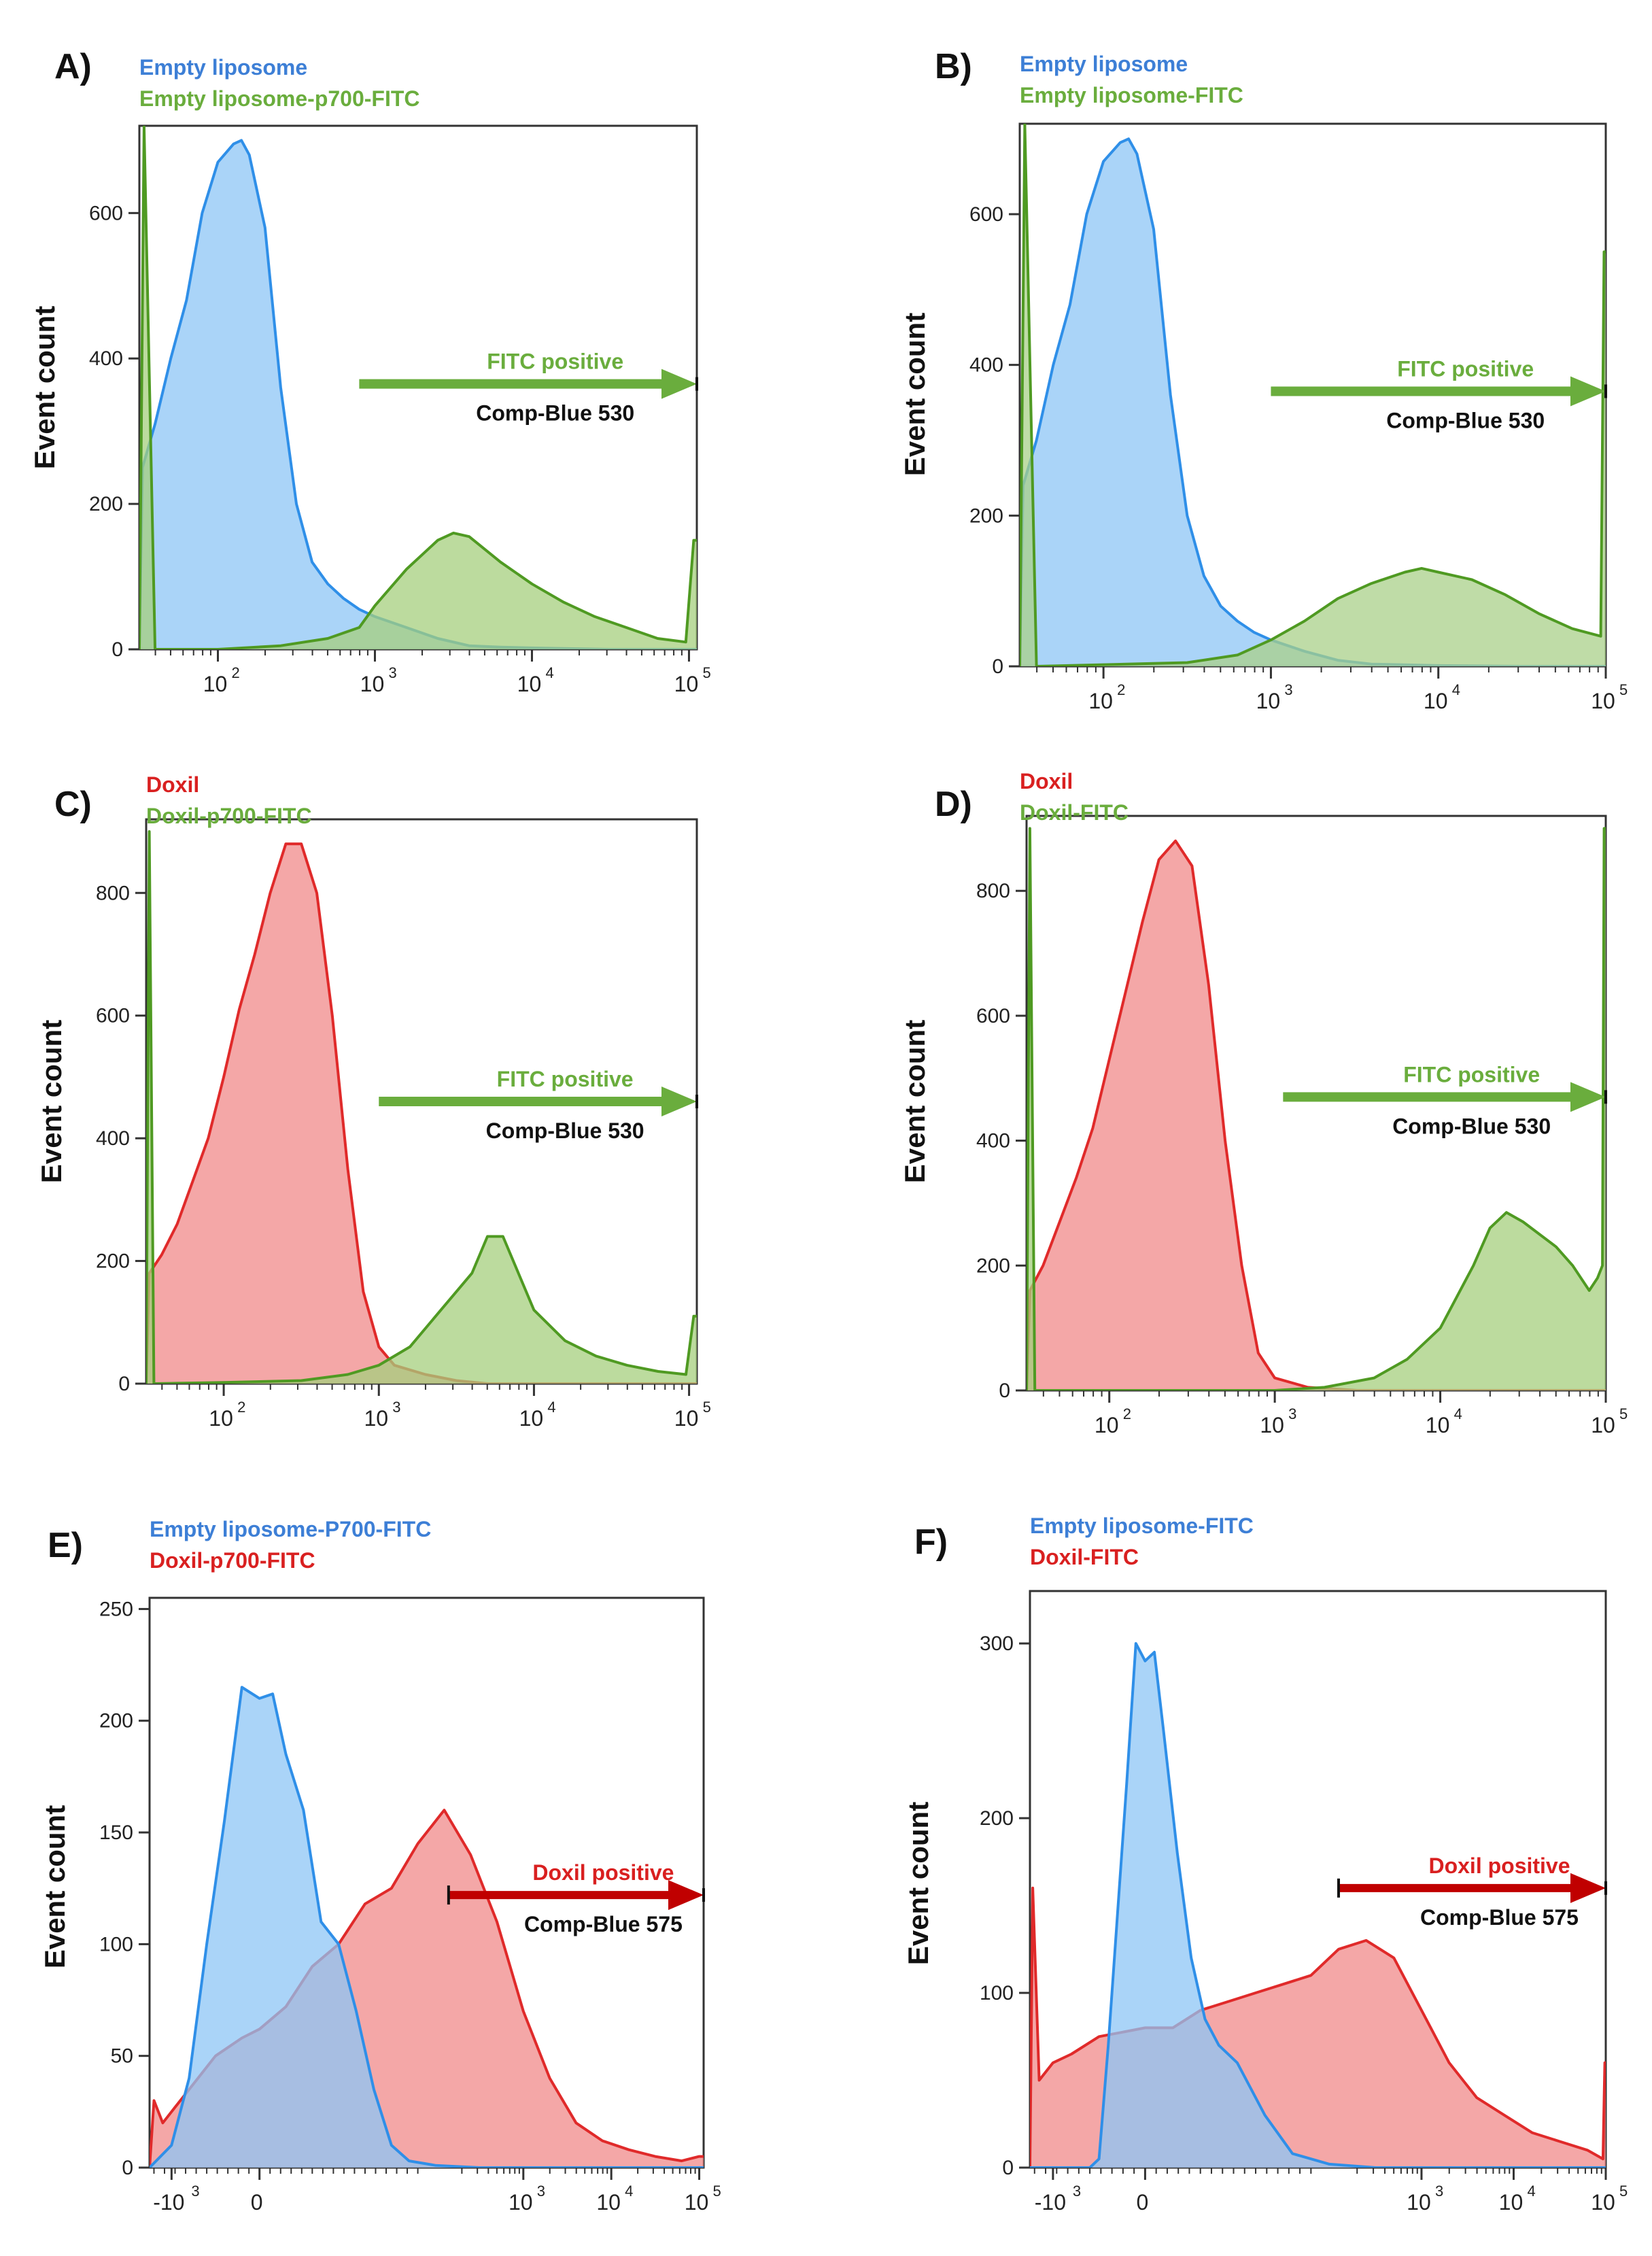 Image resolution: width=1652 pixels, height=2256 pixels. I want to click on panel-label: E), so click(65, 1545).